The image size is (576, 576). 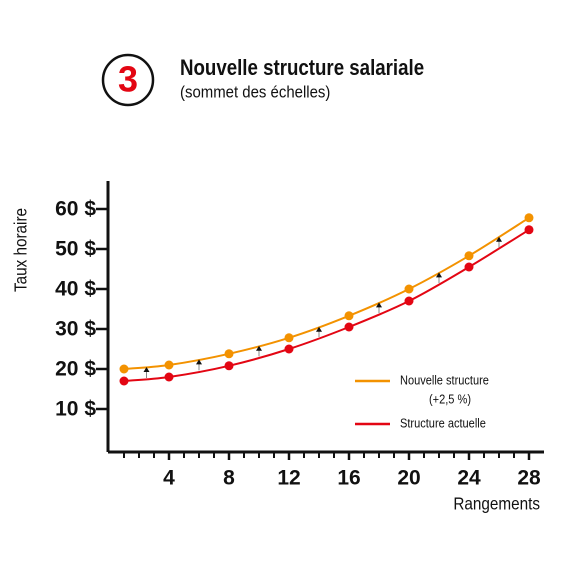 What do you see at coordinates (75, 329) in the screenshot?
I see `y-tick-label: 30 $` at bounding box center [75, 329].